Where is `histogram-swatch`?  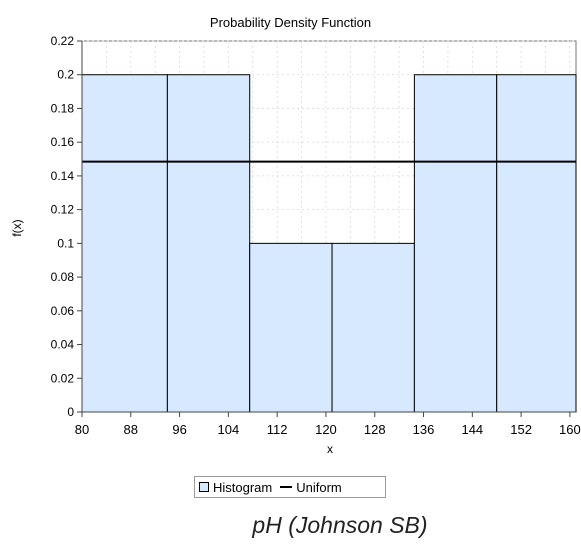 histogram-swatch is located at coordinates (204, 487).